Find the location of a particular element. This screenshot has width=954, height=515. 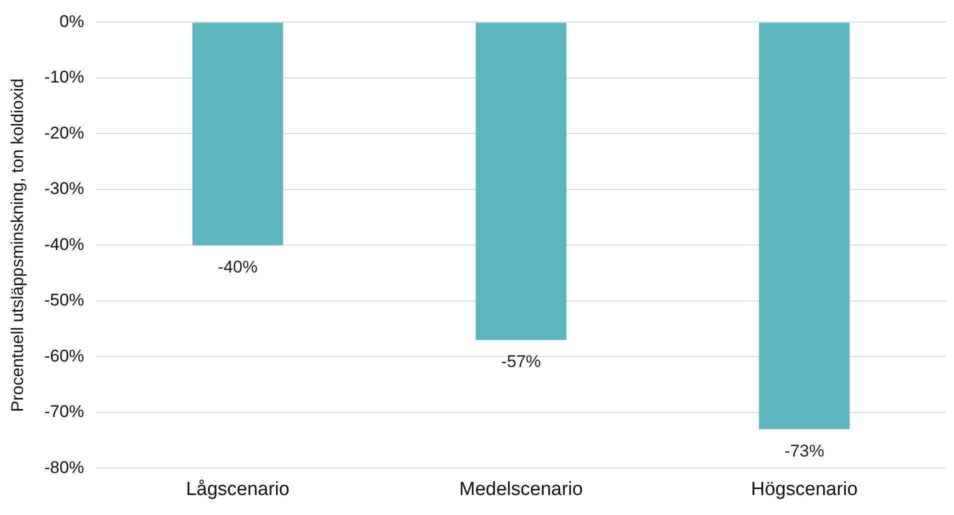

y-tick-label: -50% is located at coordinates (64, 300).